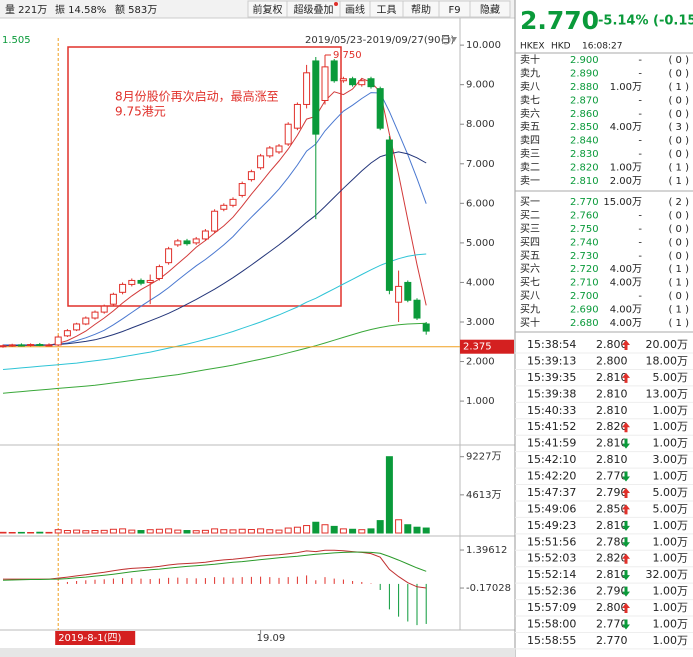 This screenshot has height=657, width=693. What do you see at coordinates (612, 623) in the screenshot?
I see `trade-price: 2.770` at bounding box center [612, 623].